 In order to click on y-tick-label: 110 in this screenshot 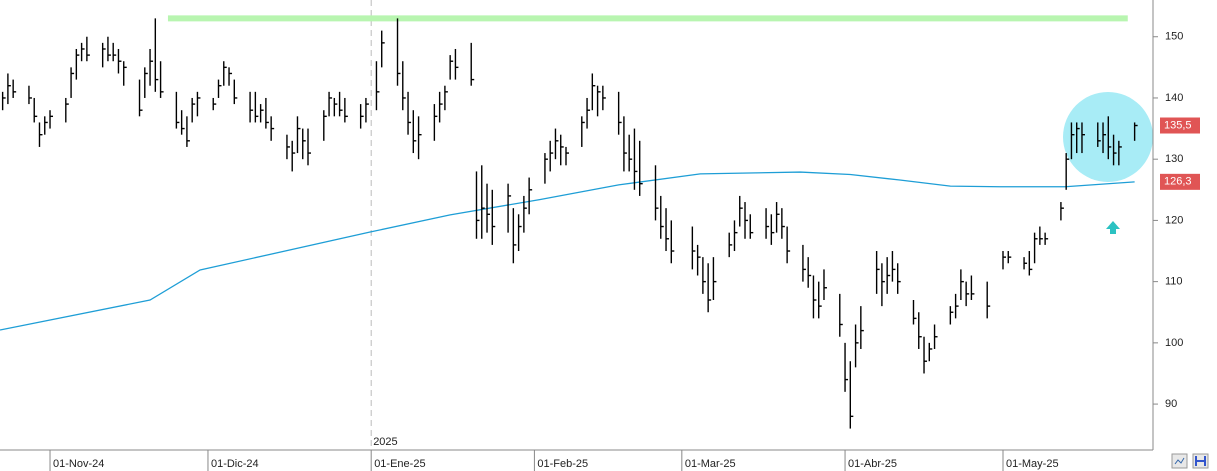, I will do `click(1174, 282)`.